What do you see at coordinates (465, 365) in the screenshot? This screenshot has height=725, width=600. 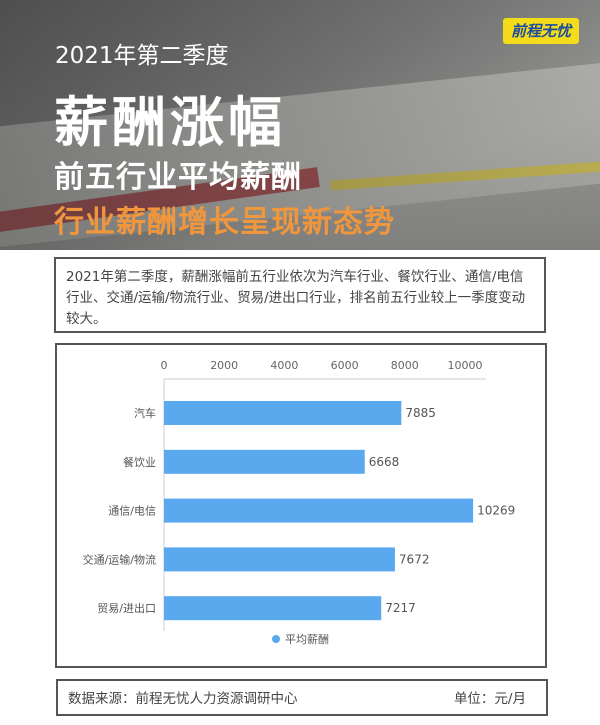 I see `x-tick-label: 10000` at bounding box center [465, 365].